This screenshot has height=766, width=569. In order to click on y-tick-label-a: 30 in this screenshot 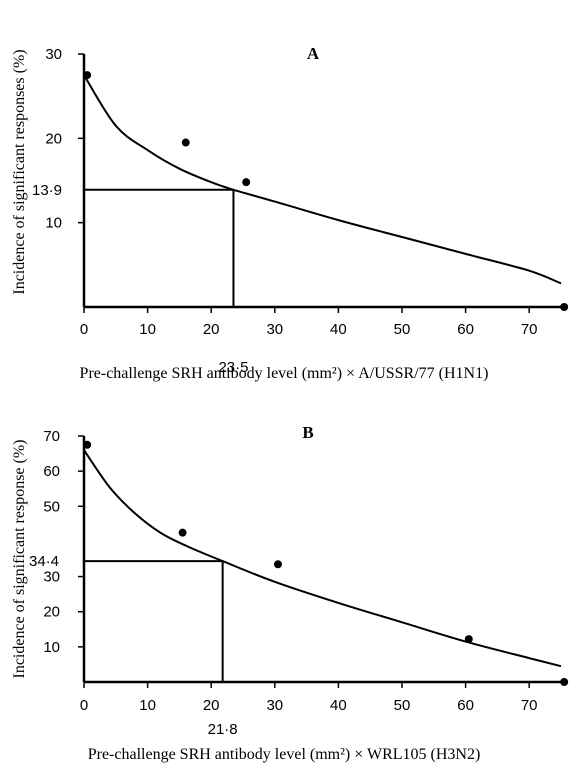, I will do `click(53, 54)`.